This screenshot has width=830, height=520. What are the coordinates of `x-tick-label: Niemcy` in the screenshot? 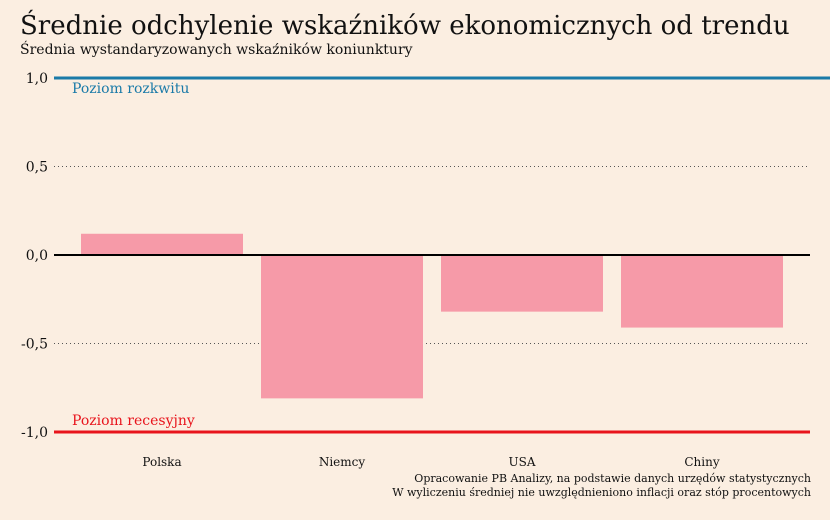 It's located at (342, 462).